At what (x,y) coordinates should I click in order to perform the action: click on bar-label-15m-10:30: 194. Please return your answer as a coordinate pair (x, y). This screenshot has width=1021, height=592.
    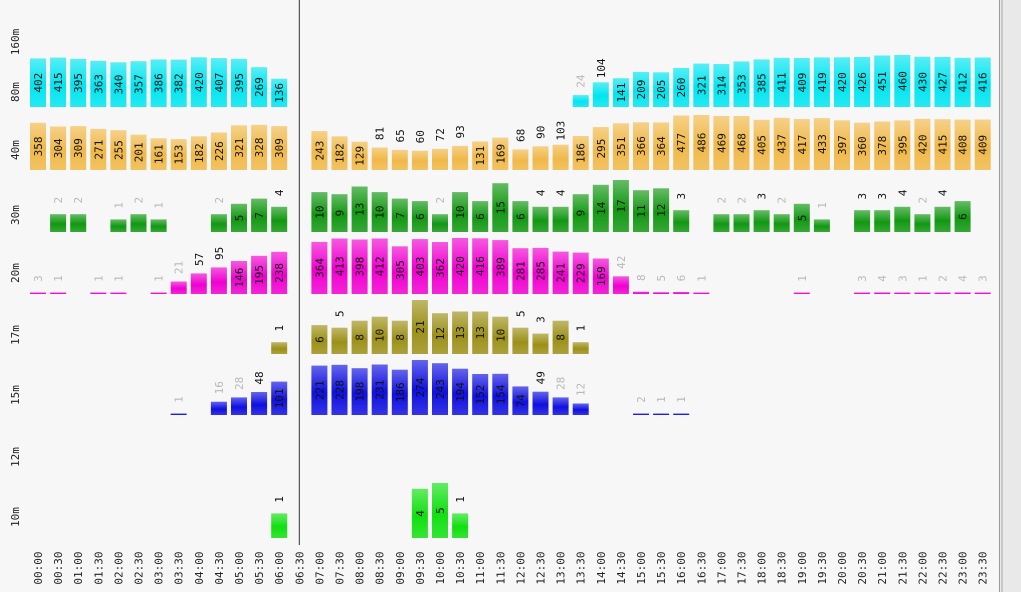
    Looking at the image, I should click on (460, 392).